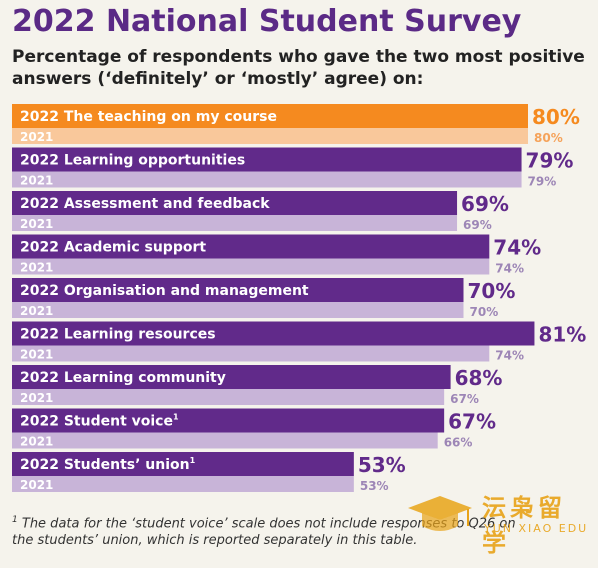  Describe the element at coordinates (484, 312) in the screenshot. I see `value-2021-4: 70%` at that location.